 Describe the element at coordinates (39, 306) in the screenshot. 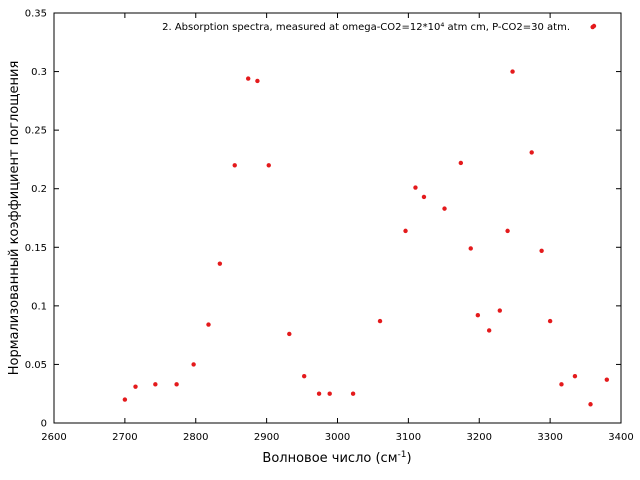

I see `y-tick-label: 0.1` at that location.